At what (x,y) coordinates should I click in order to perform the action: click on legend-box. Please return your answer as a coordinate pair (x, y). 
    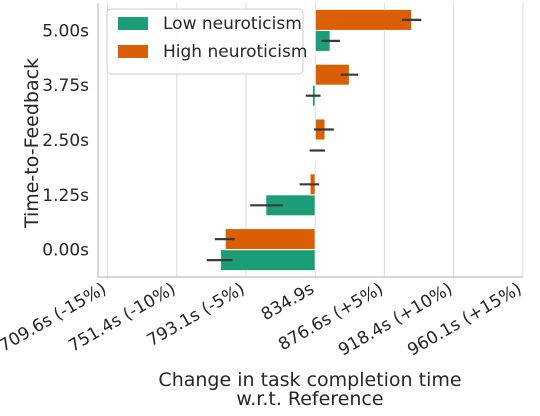
    Looking at the image, I should click on (205, 41).